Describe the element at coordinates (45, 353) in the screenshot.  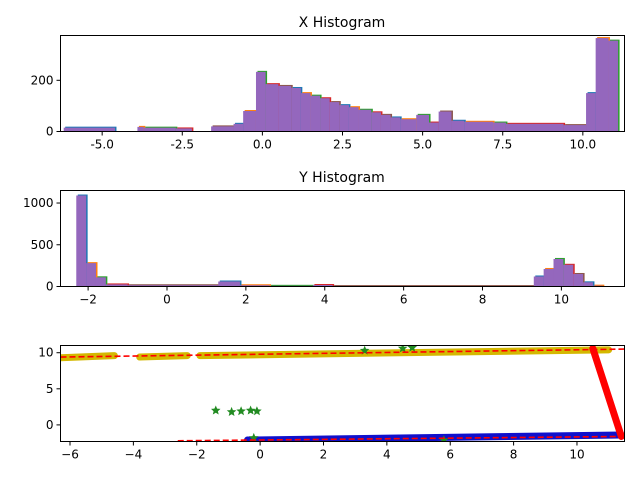
I see `y-tick-label: 10` at that location.